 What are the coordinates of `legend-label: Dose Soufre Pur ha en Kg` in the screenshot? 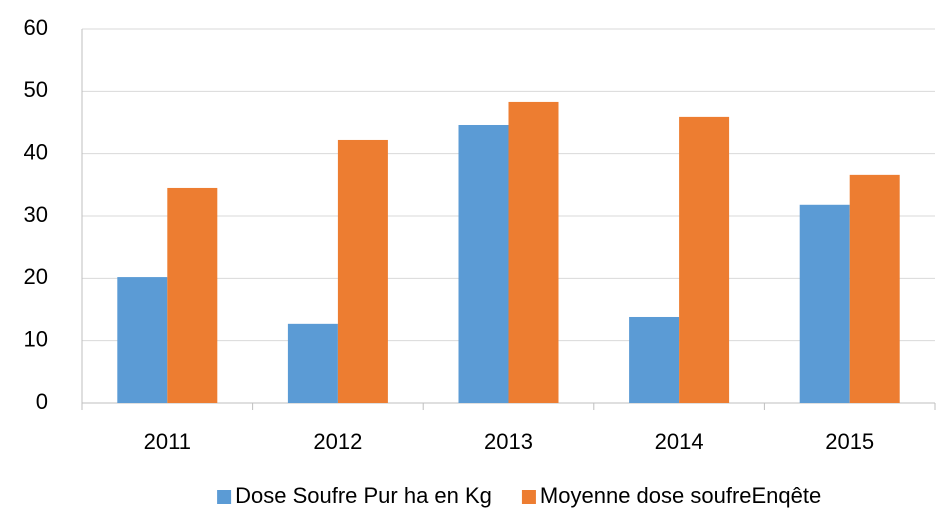 It's located at (363, 495).